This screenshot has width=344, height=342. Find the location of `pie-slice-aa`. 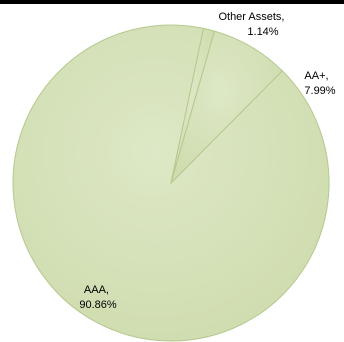

pie-slice-aa is located at coordinates (226, 107).